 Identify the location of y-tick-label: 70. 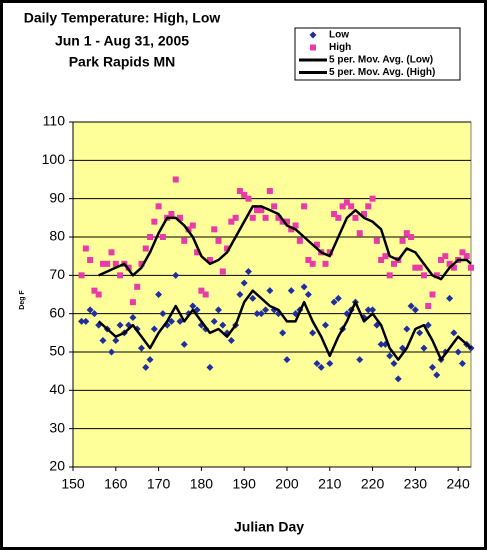
(57, 274).